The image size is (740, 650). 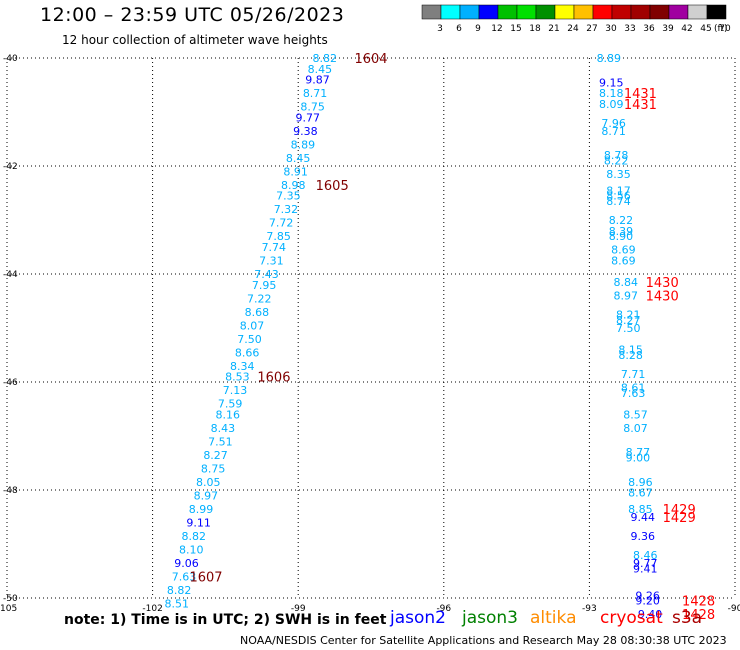 What do you see at coordinates (10, 59) in the screenshot?
I see `latitude-tick-label: -40` at bounding box center [10, 59].